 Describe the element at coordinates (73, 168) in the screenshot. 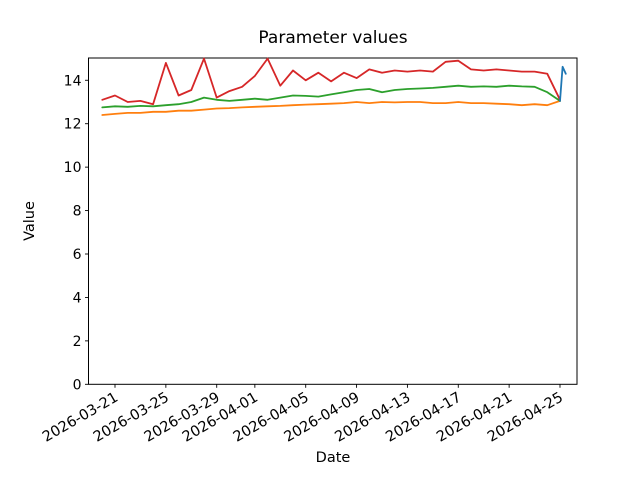

I see `y-tick-label: 10` at that location.